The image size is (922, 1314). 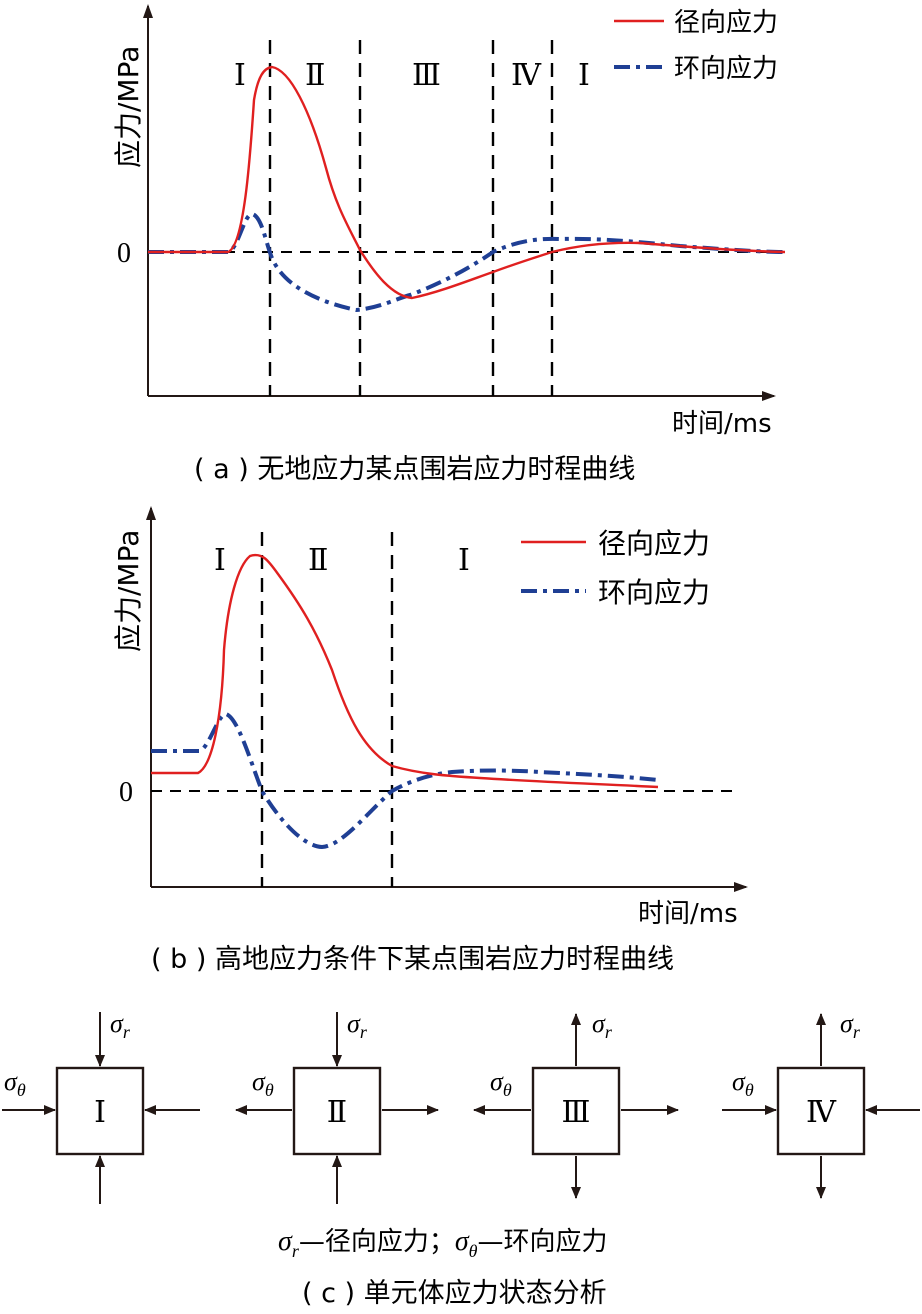 I want to click on chart-b-region-3: Ⅰ, so click(x=464, y=560).